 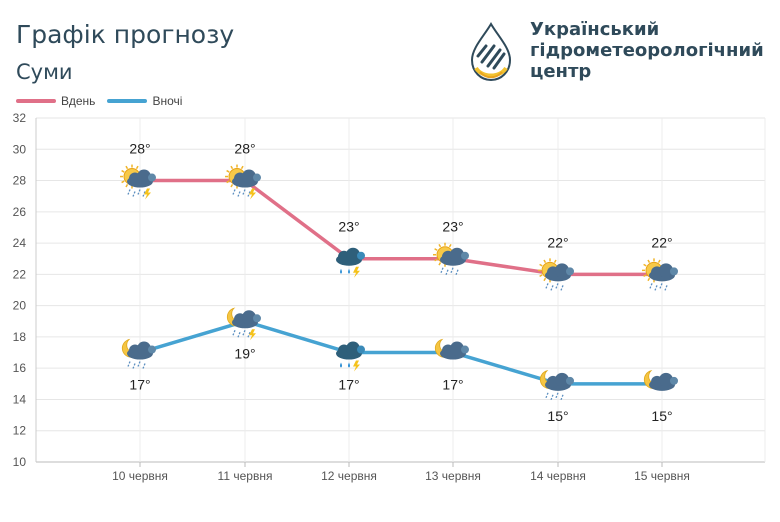 I want to click on chart-legend: Вдень Вночі, so click(x=105, y=101).